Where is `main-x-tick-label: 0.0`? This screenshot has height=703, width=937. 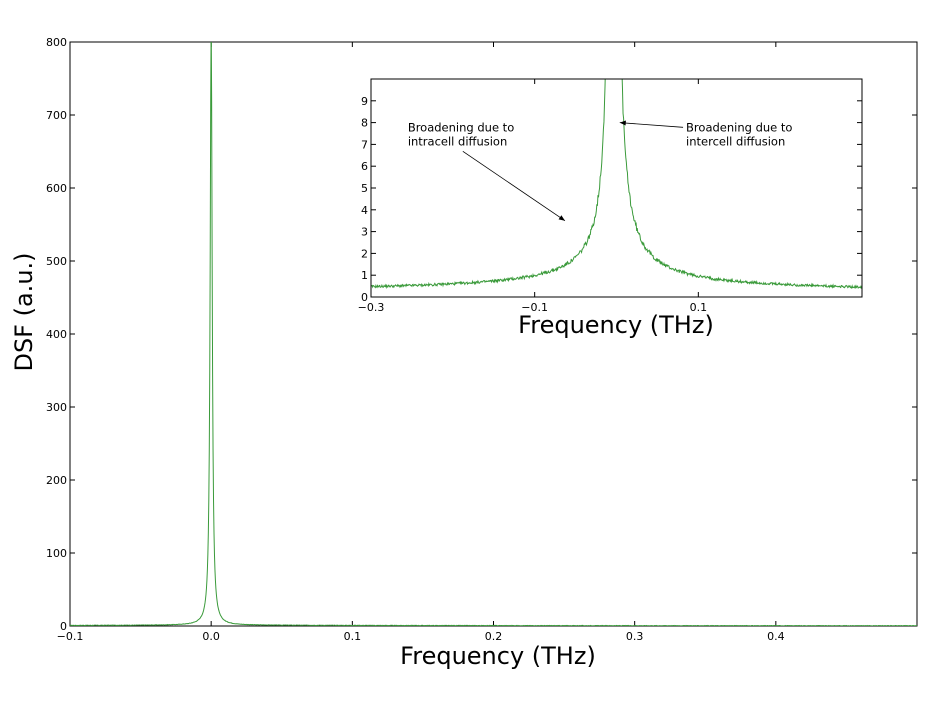
main-x-tick-label: 0.0 is located at coordinates (211, 636).